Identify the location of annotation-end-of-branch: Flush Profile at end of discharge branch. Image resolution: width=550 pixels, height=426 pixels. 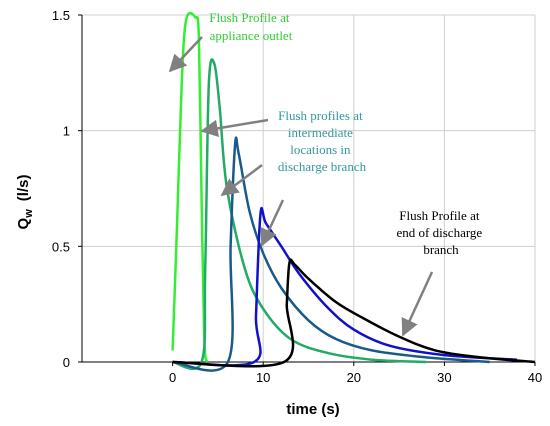
(441, 232).